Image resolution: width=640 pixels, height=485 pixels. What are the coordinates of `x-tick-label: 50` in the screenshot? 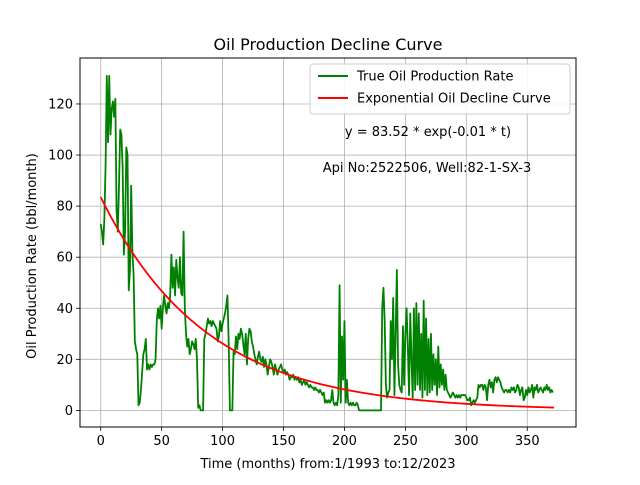 It's located at (161, 441).